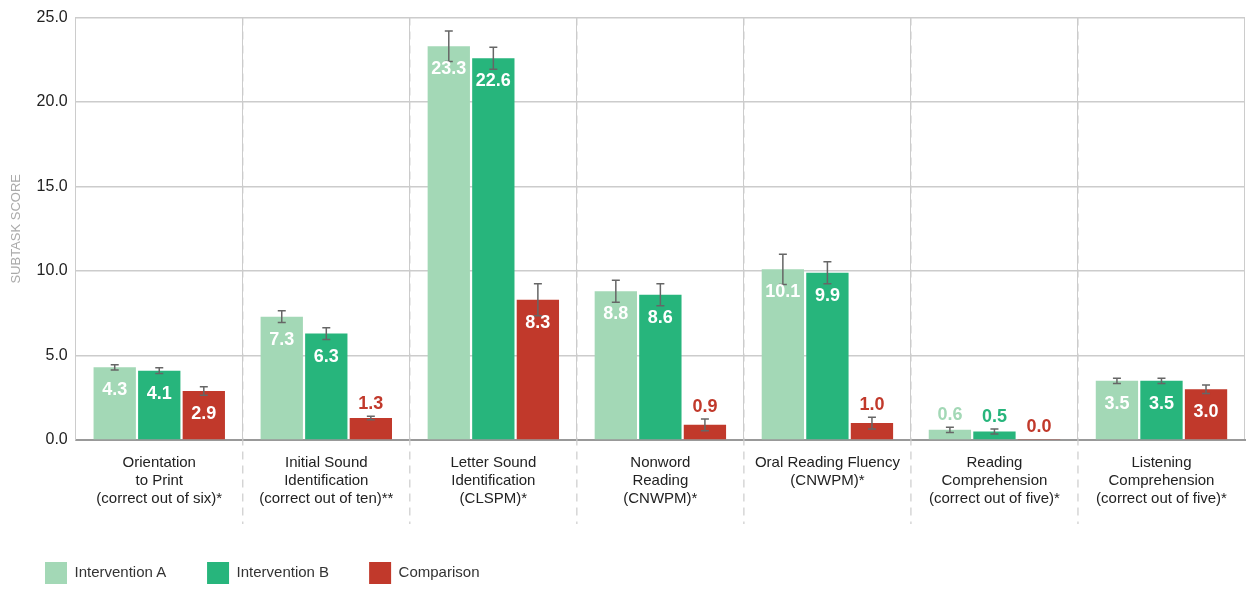 This screenshot has width=1253, height=599. Describe the element at coordinates (371, 403) in the screenshot. I see `data-label: 1.3` at that location.